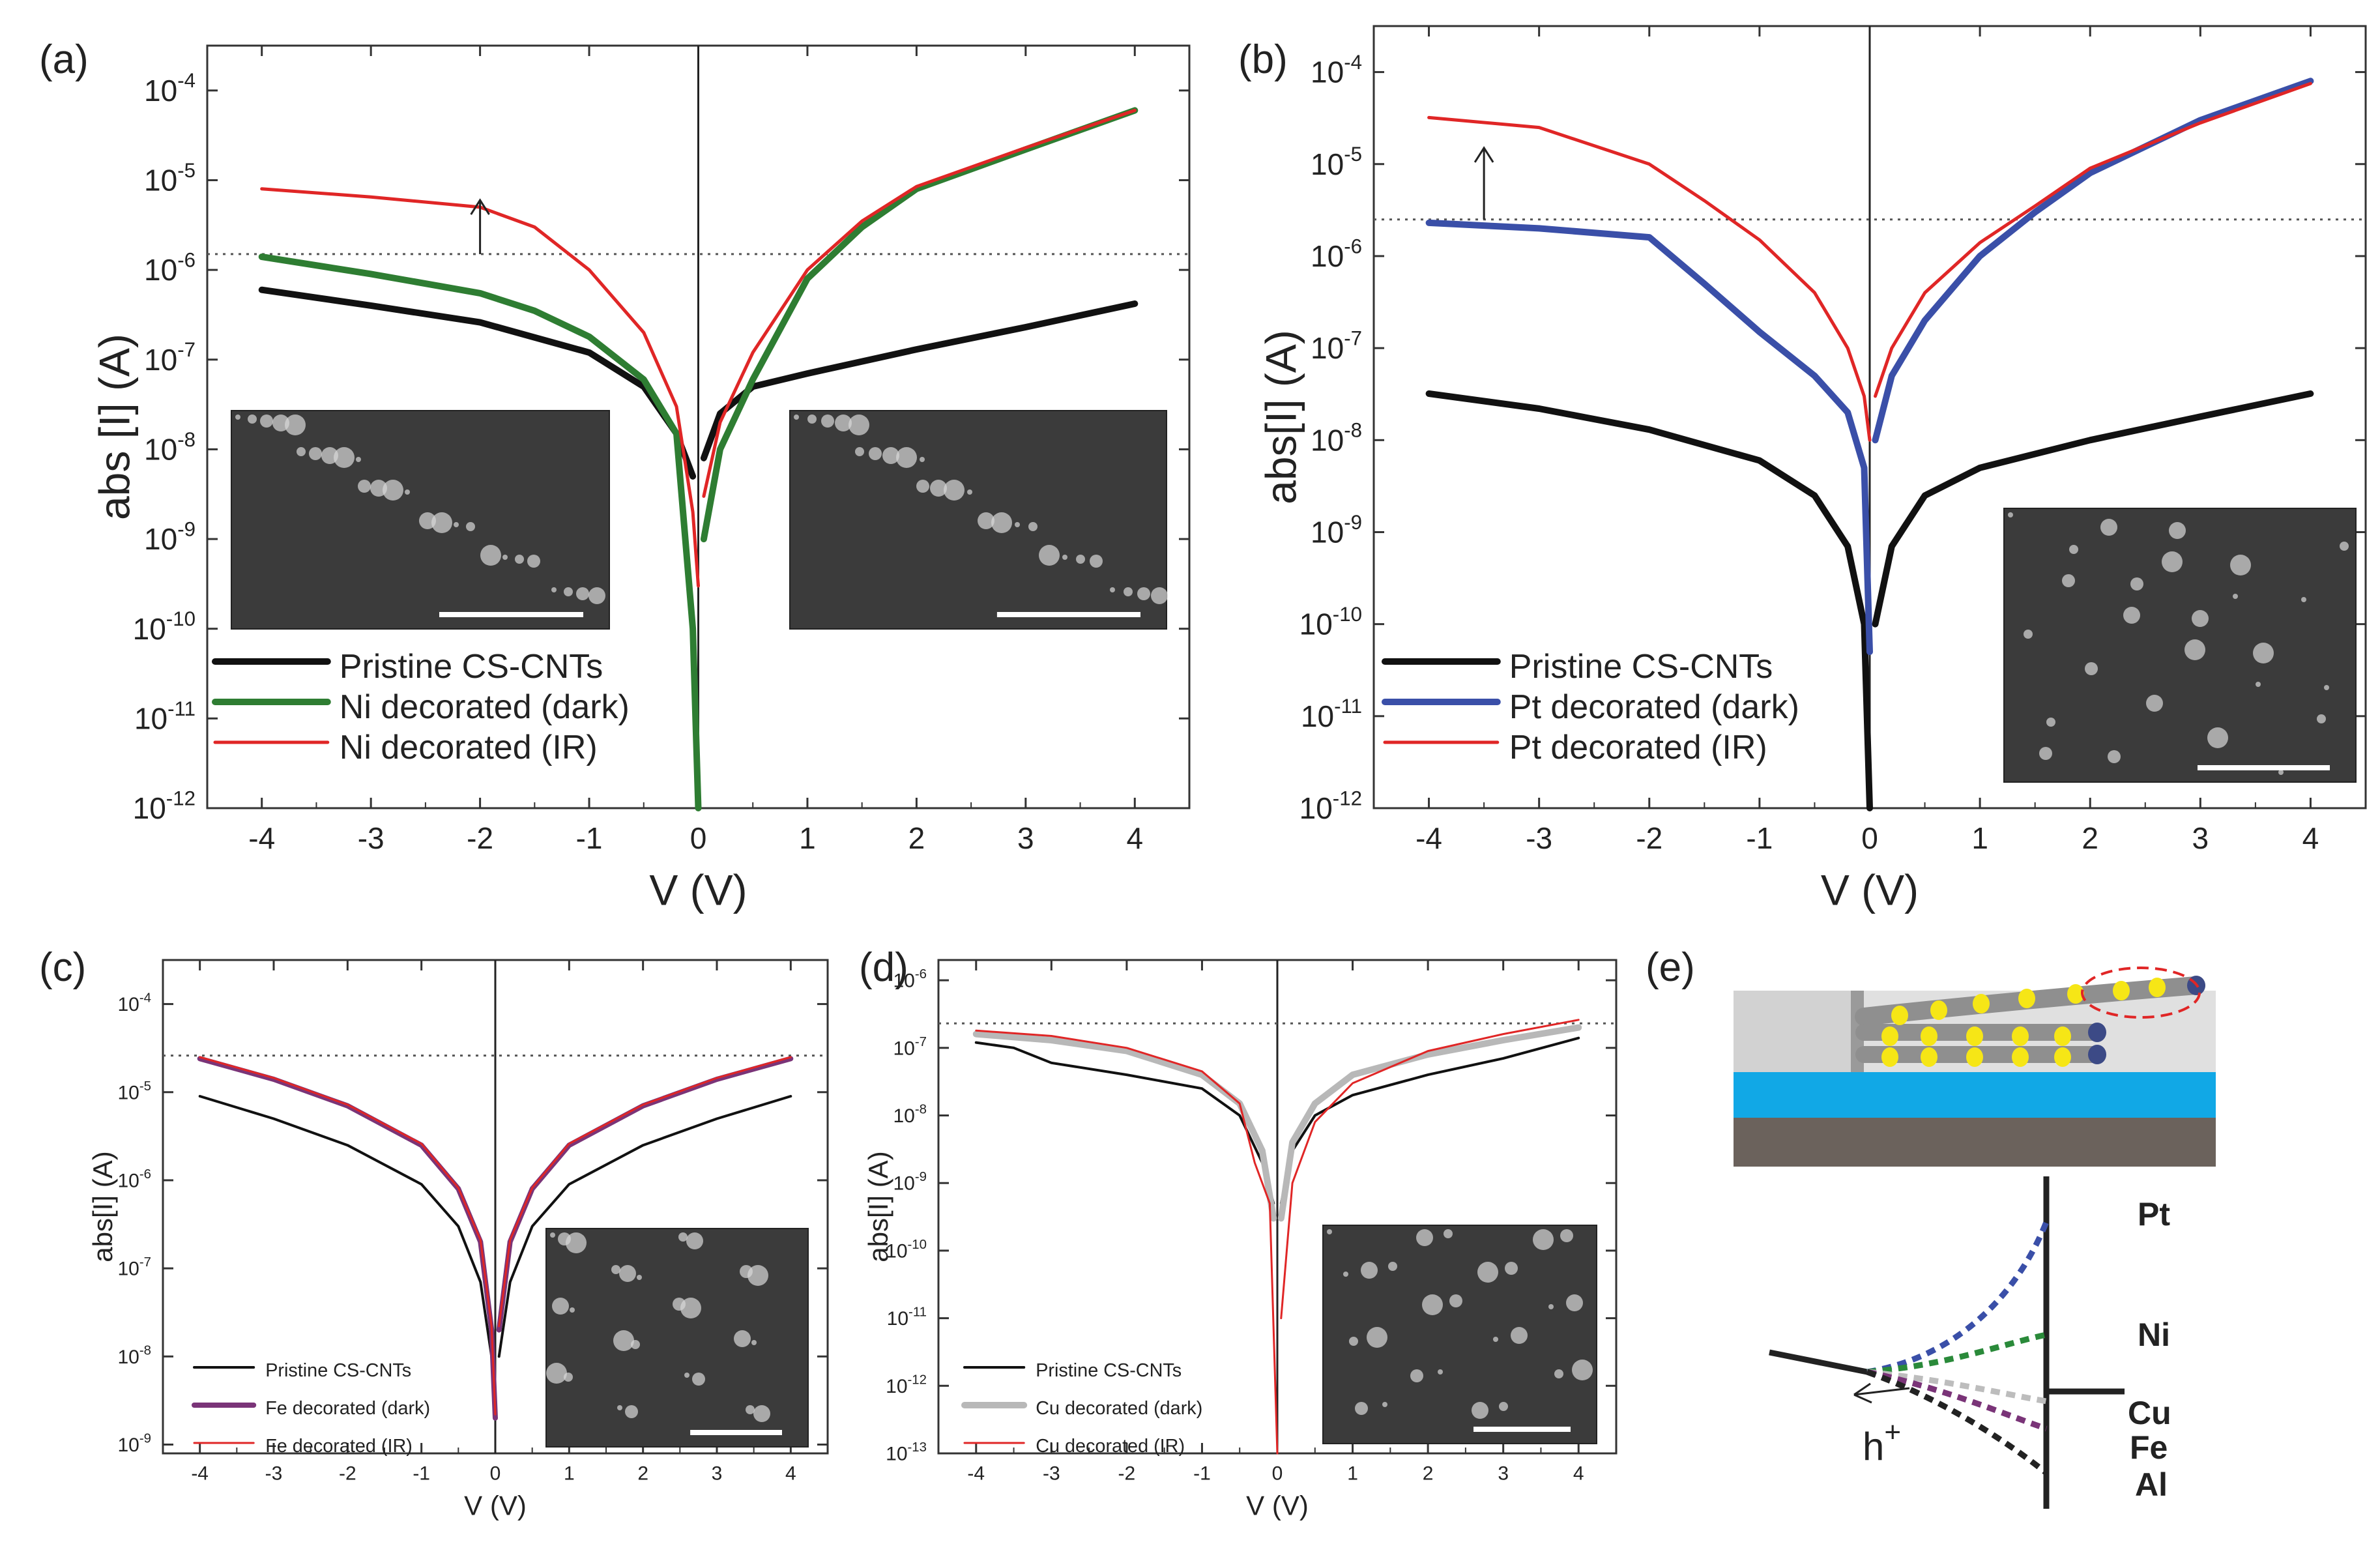  I want to click on metal-label-cu: Cu, so click(2150, 1413).